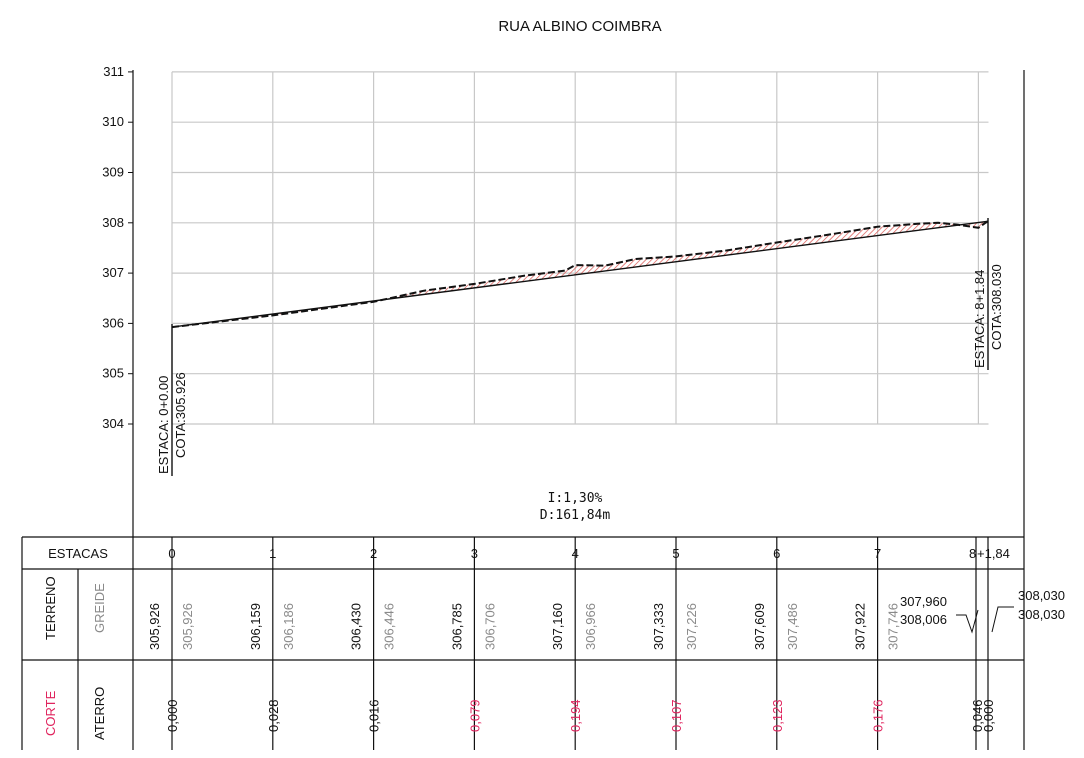 This screenshot has width=1084, height=758. I want to click on corte-header: CORTE, so click(50, 713).